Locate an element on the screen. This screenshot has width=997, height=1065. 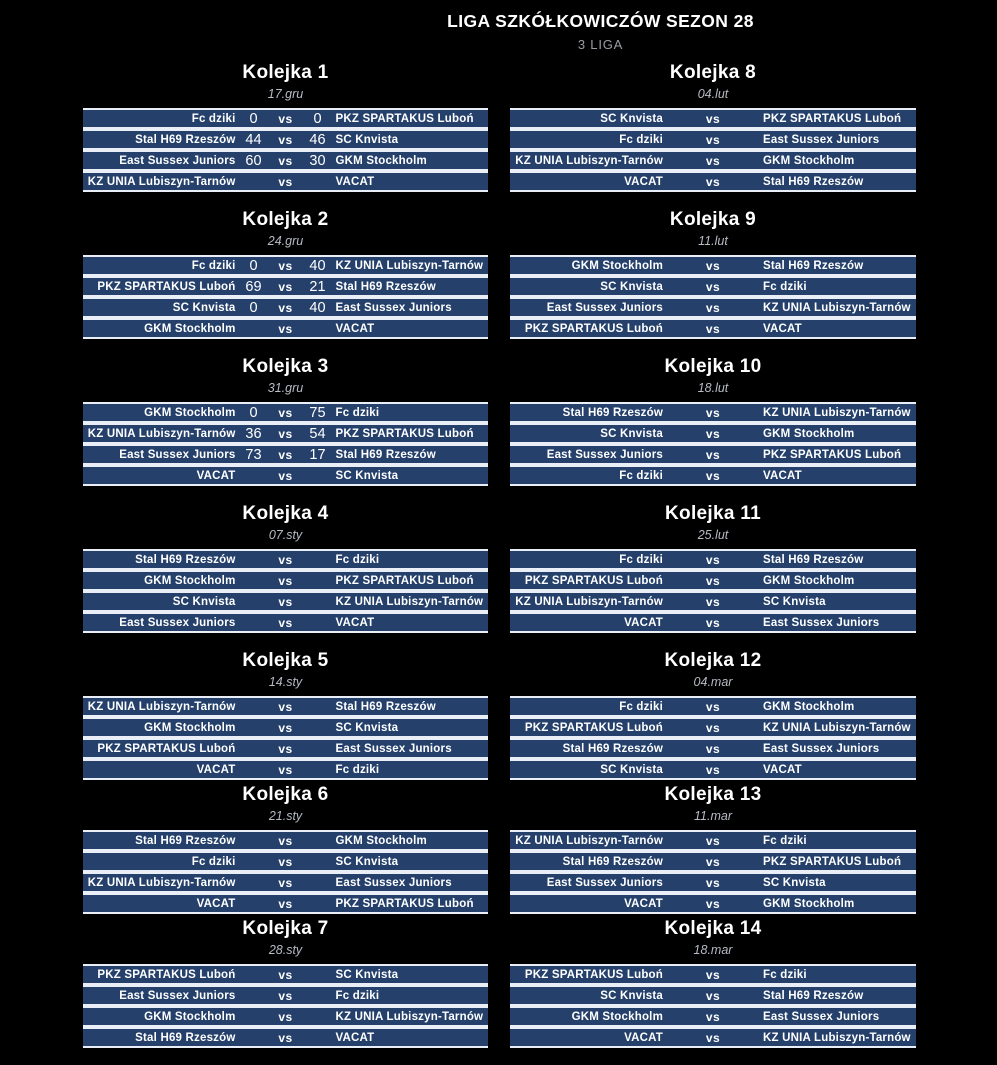
match-row: KŻ UNIA Lubiszyn-Tarnów vs Fc dziki is located at coordinates (713, 840).